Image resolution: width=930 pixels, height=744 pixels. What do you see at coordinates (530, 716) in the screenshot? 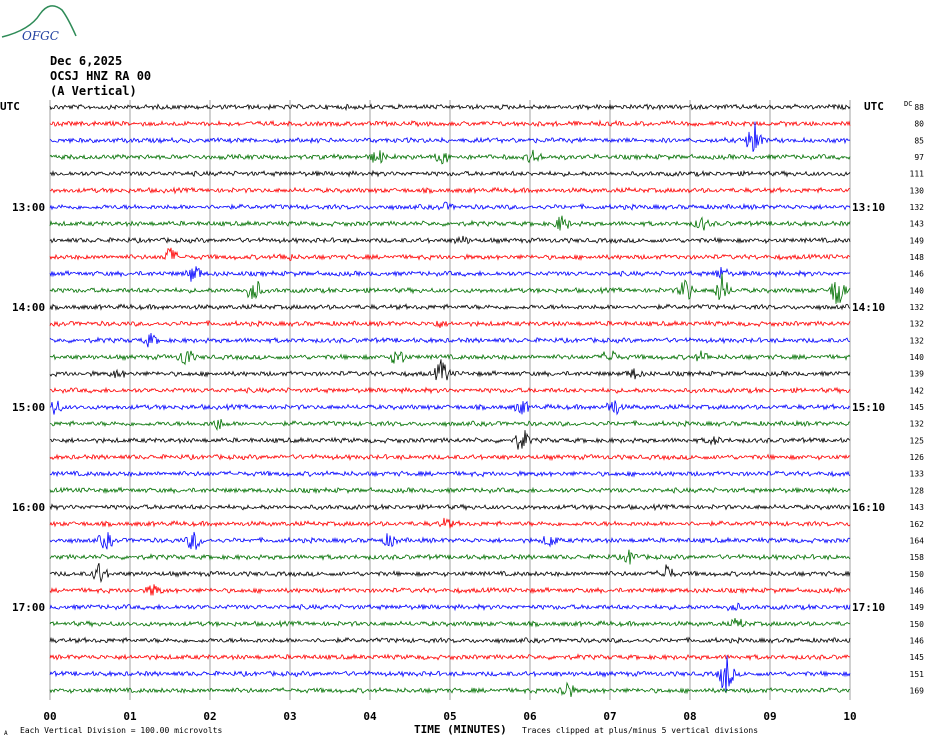
I see `x-tick-label: 06` at bounding box center [530, 716].